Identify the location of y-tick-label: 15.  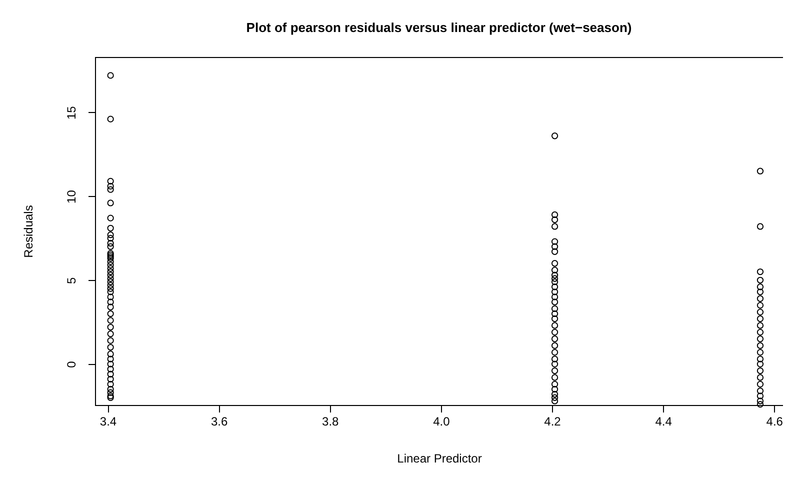
(71, 113).